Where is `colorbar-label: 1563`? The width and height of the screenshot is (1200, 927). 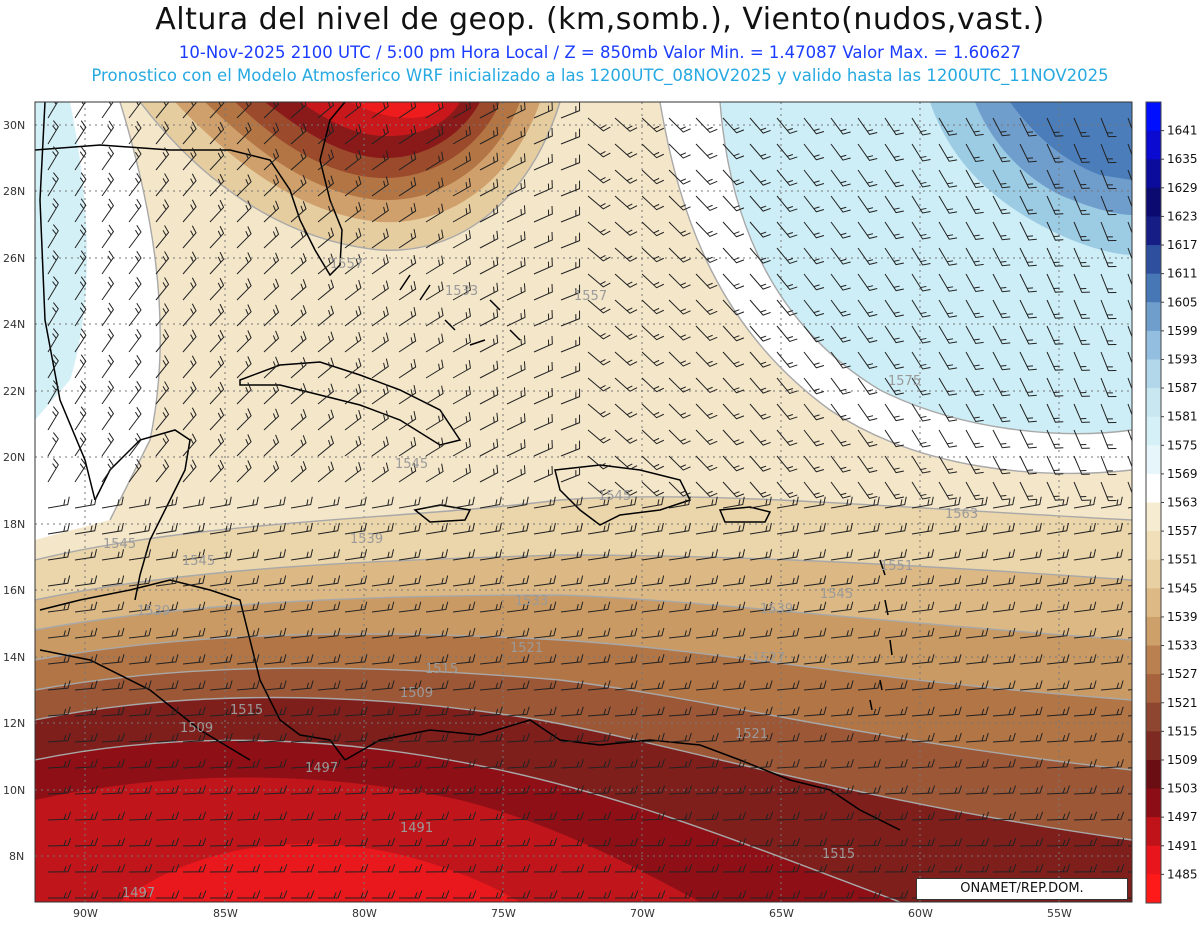 colorbar-label: 1563 is located at coordinates (1182, 503).